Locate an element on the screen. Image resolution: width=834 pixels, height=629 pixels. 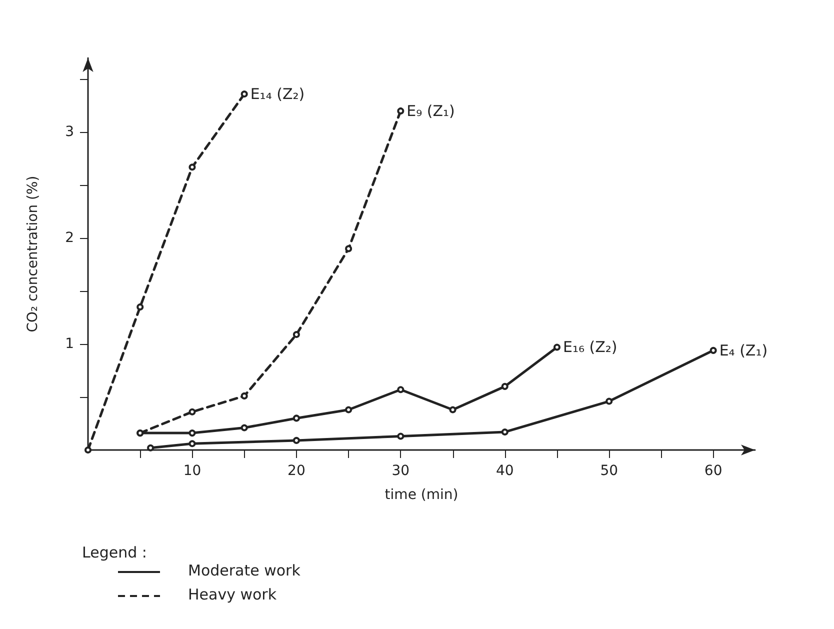
series-label: E₁₆ (Z₂) is located at coordinates (590, 347).